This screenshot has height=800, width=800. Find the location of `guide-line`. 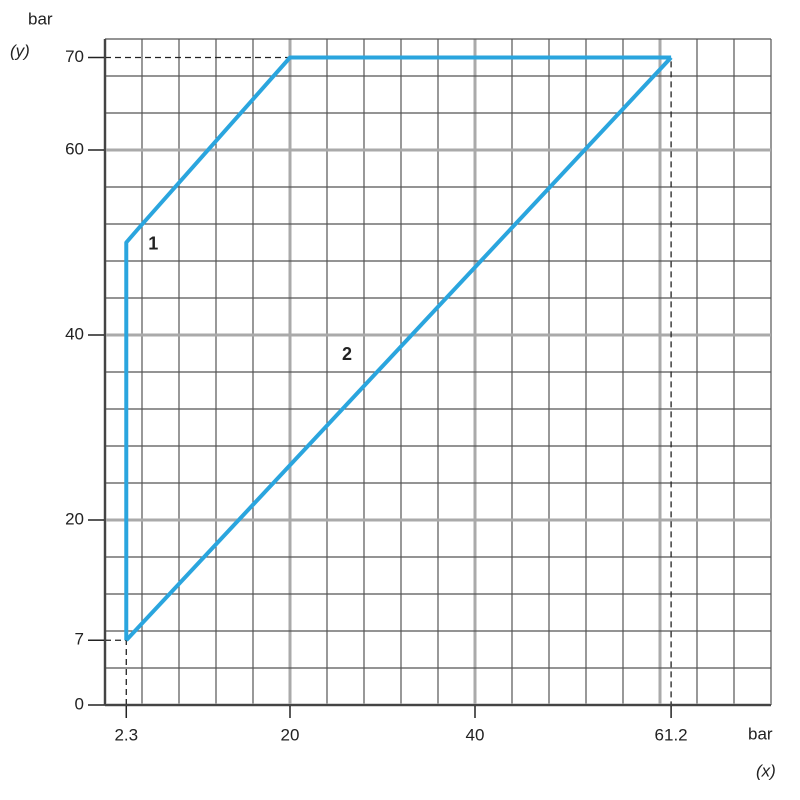

guide-line is located at coordinates (116, 672).